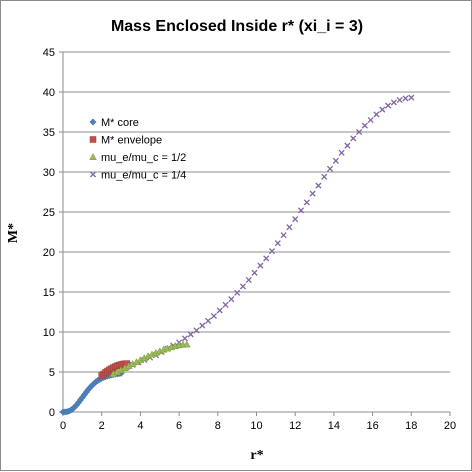 This screenshot has width=472, height=472. I want to click on x-tick-label: 8, so click(218, 426).